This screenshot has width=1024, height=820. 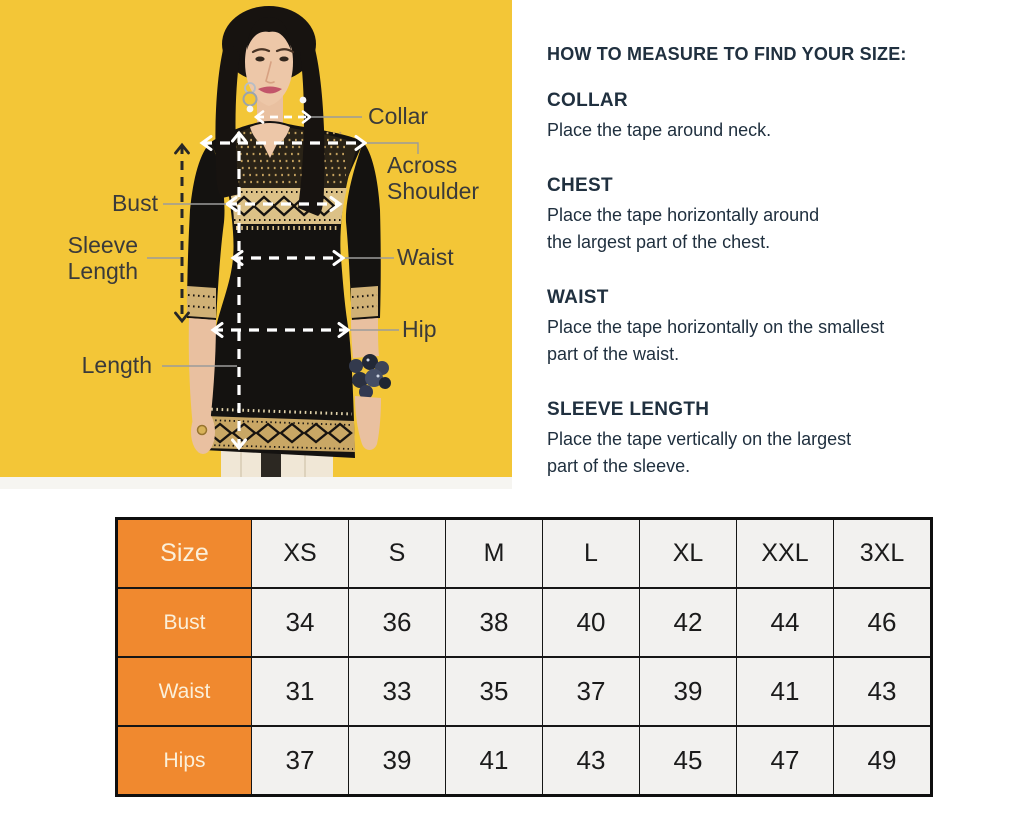 What do you see at coordinates (766, 117) in the screenshot?
I see `instruction-collar: COLLAR Place the tape around neck.` at bounding box center [766, 117].